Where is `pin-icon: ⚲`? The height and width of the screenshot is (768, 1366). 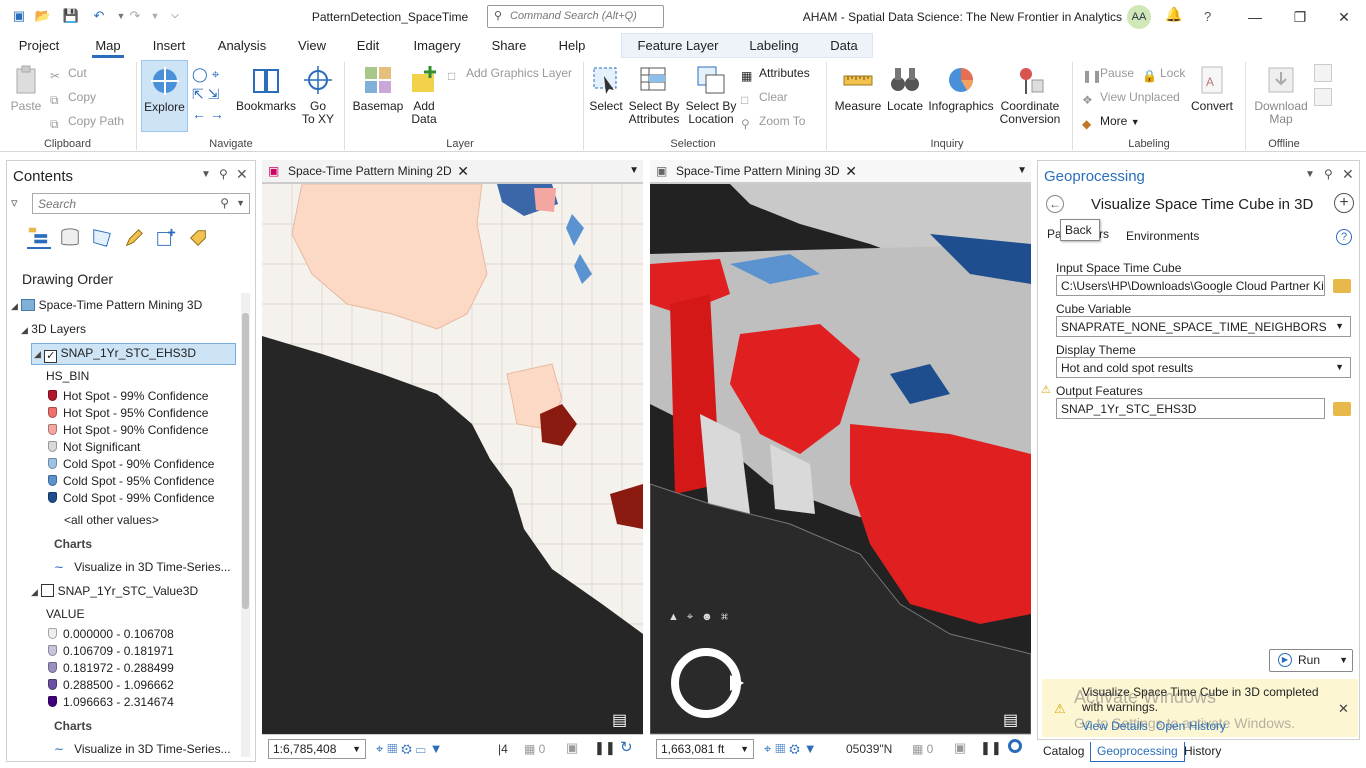 pin-icon: ⚲ is located at coordinates (1328, 174).